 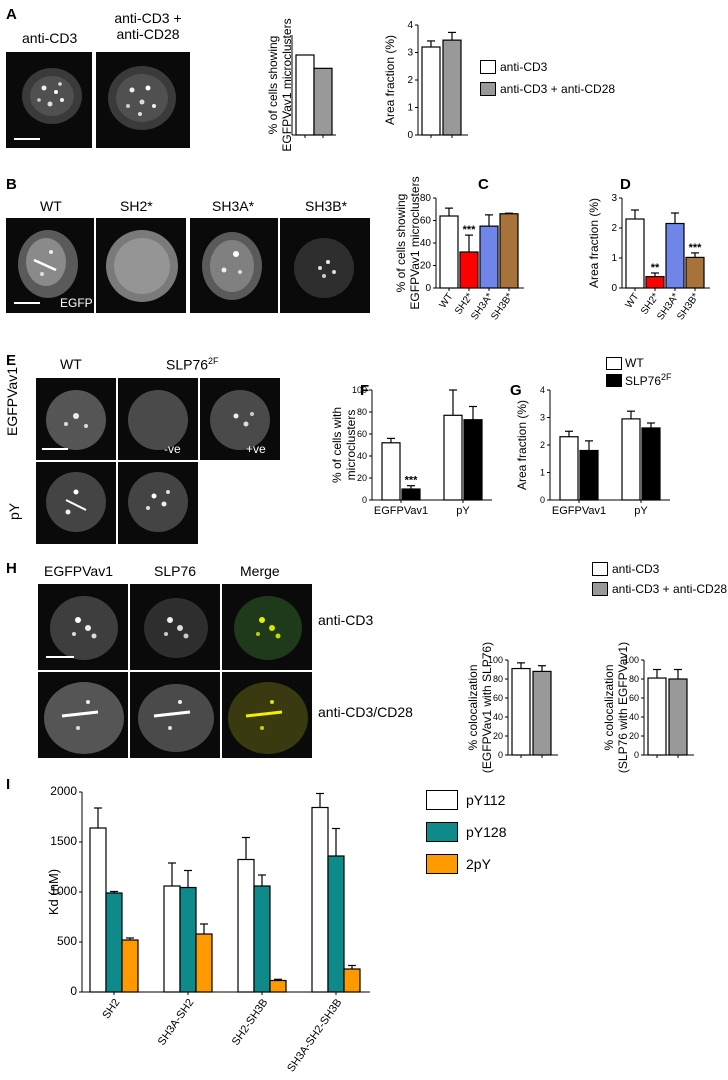 I want to click on micrograph-e-slp76-pos: +ve, so click(x=240, y=419).